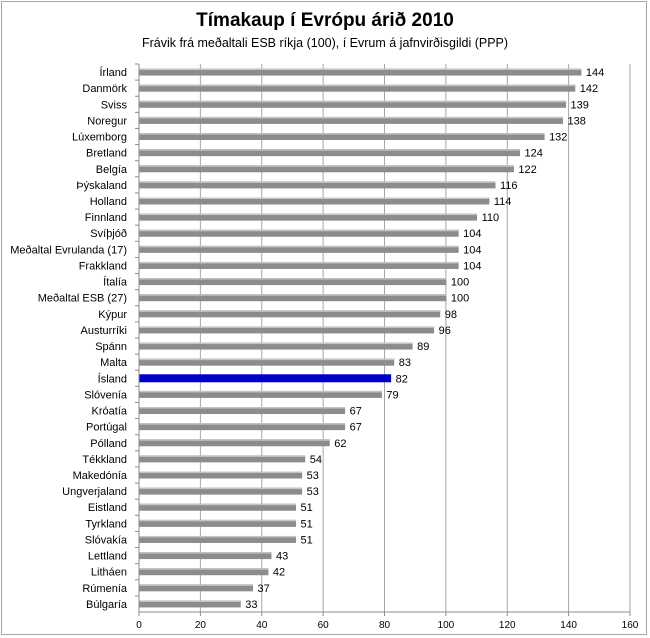 The width and height of the screenshot is (650, 638). What do you see at coordinates (110, 412) in the screenshot?
I see `category-label: Króatía` at bounding box center [110, 412].